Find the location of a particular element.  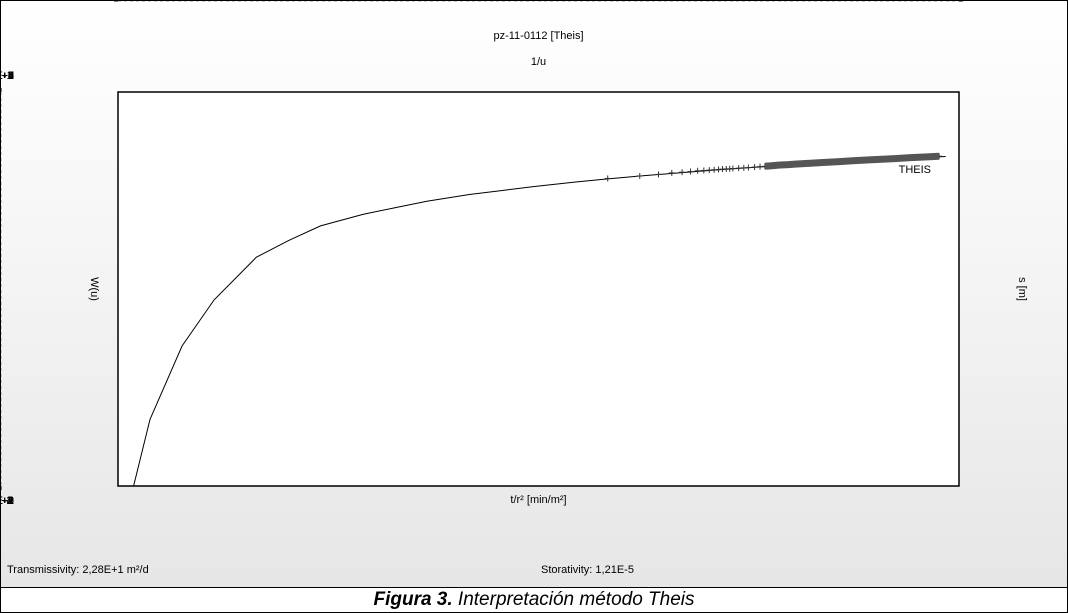

x-tick-label: 1E+0 is located at coordinates (7, 501).